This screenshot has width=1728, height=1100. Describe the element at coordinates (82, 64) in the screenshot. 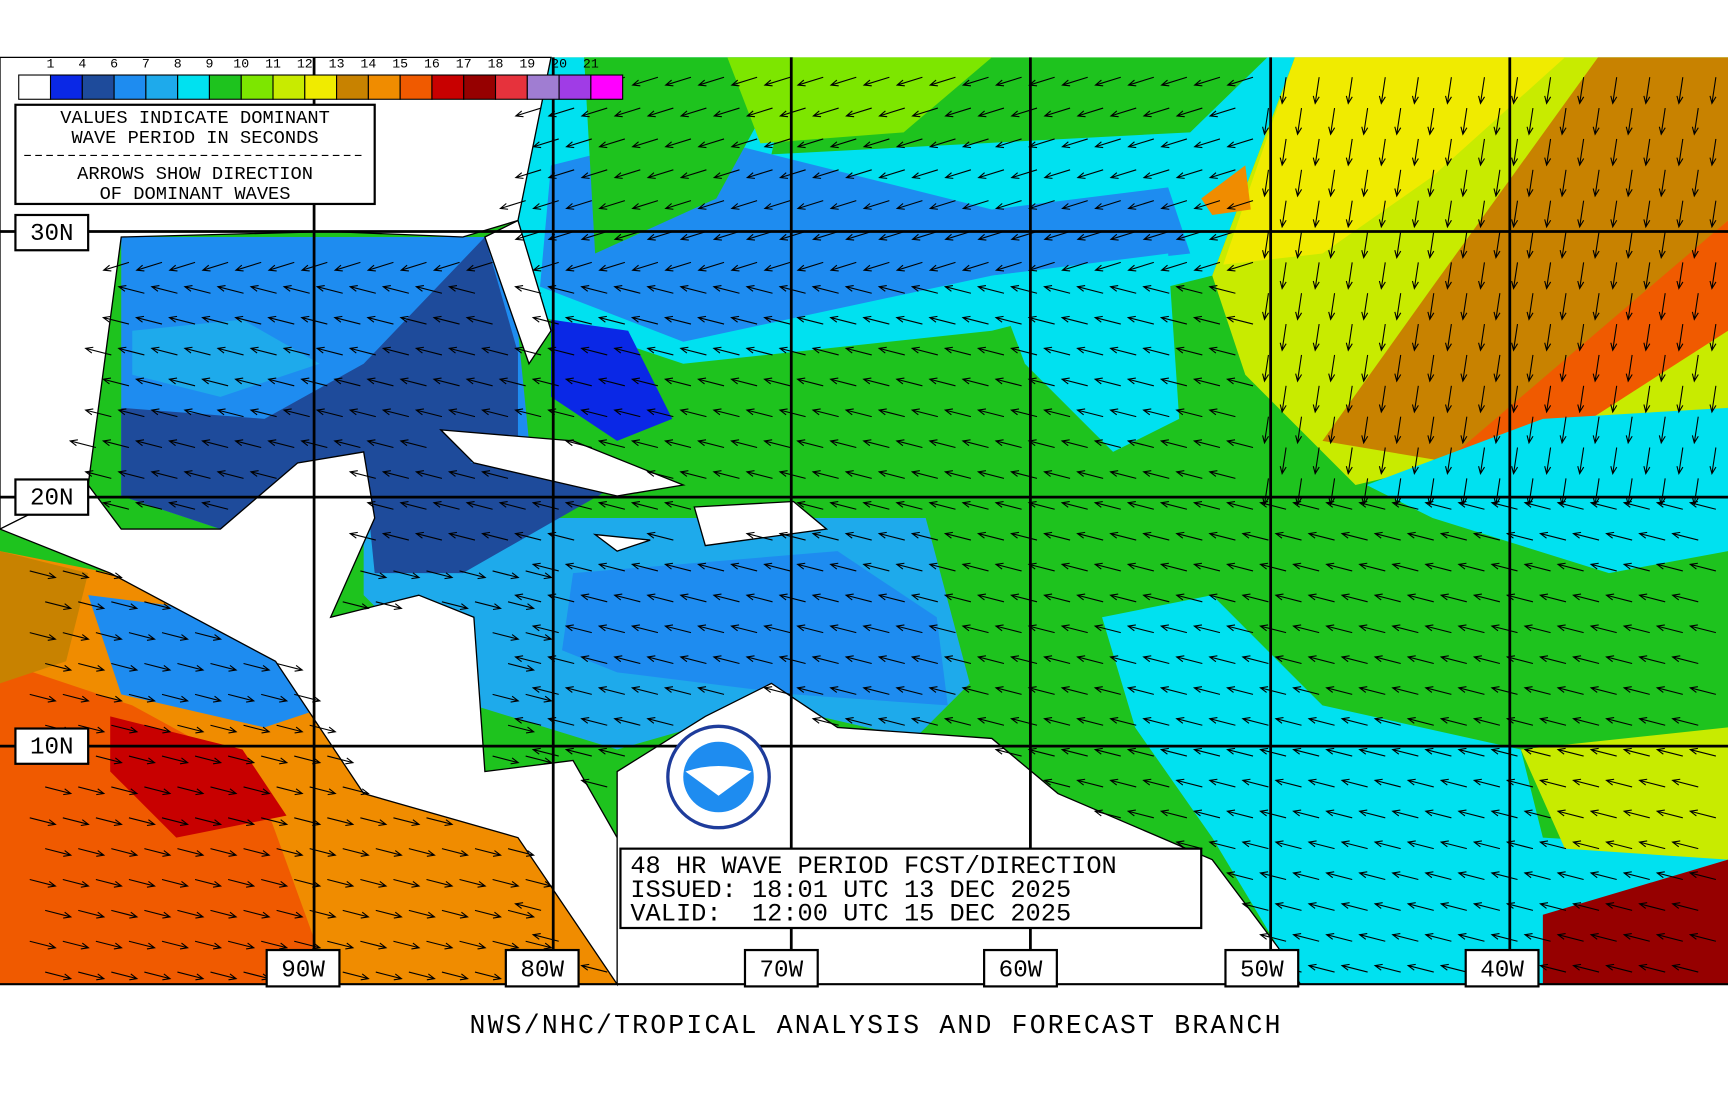

I see `legend-label: 4` at that location.